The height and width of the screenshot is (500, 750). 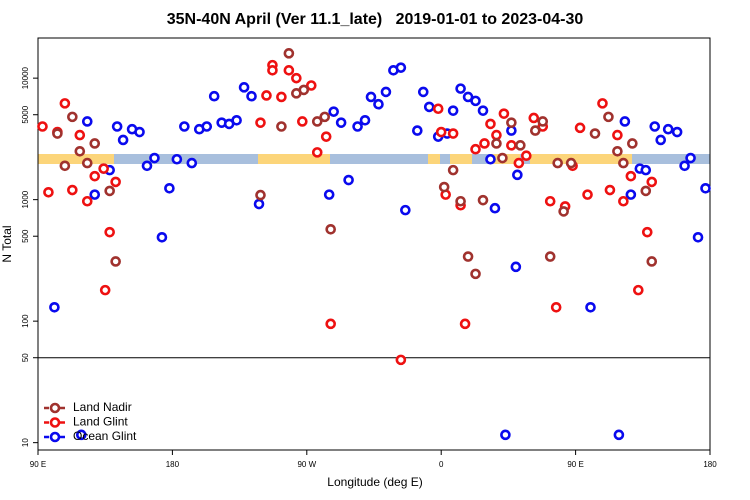 What do you see at coordinates (102, 407) in the screenshot?
I see `legend-label: Land Nadir` at bounding box center [102, 407].